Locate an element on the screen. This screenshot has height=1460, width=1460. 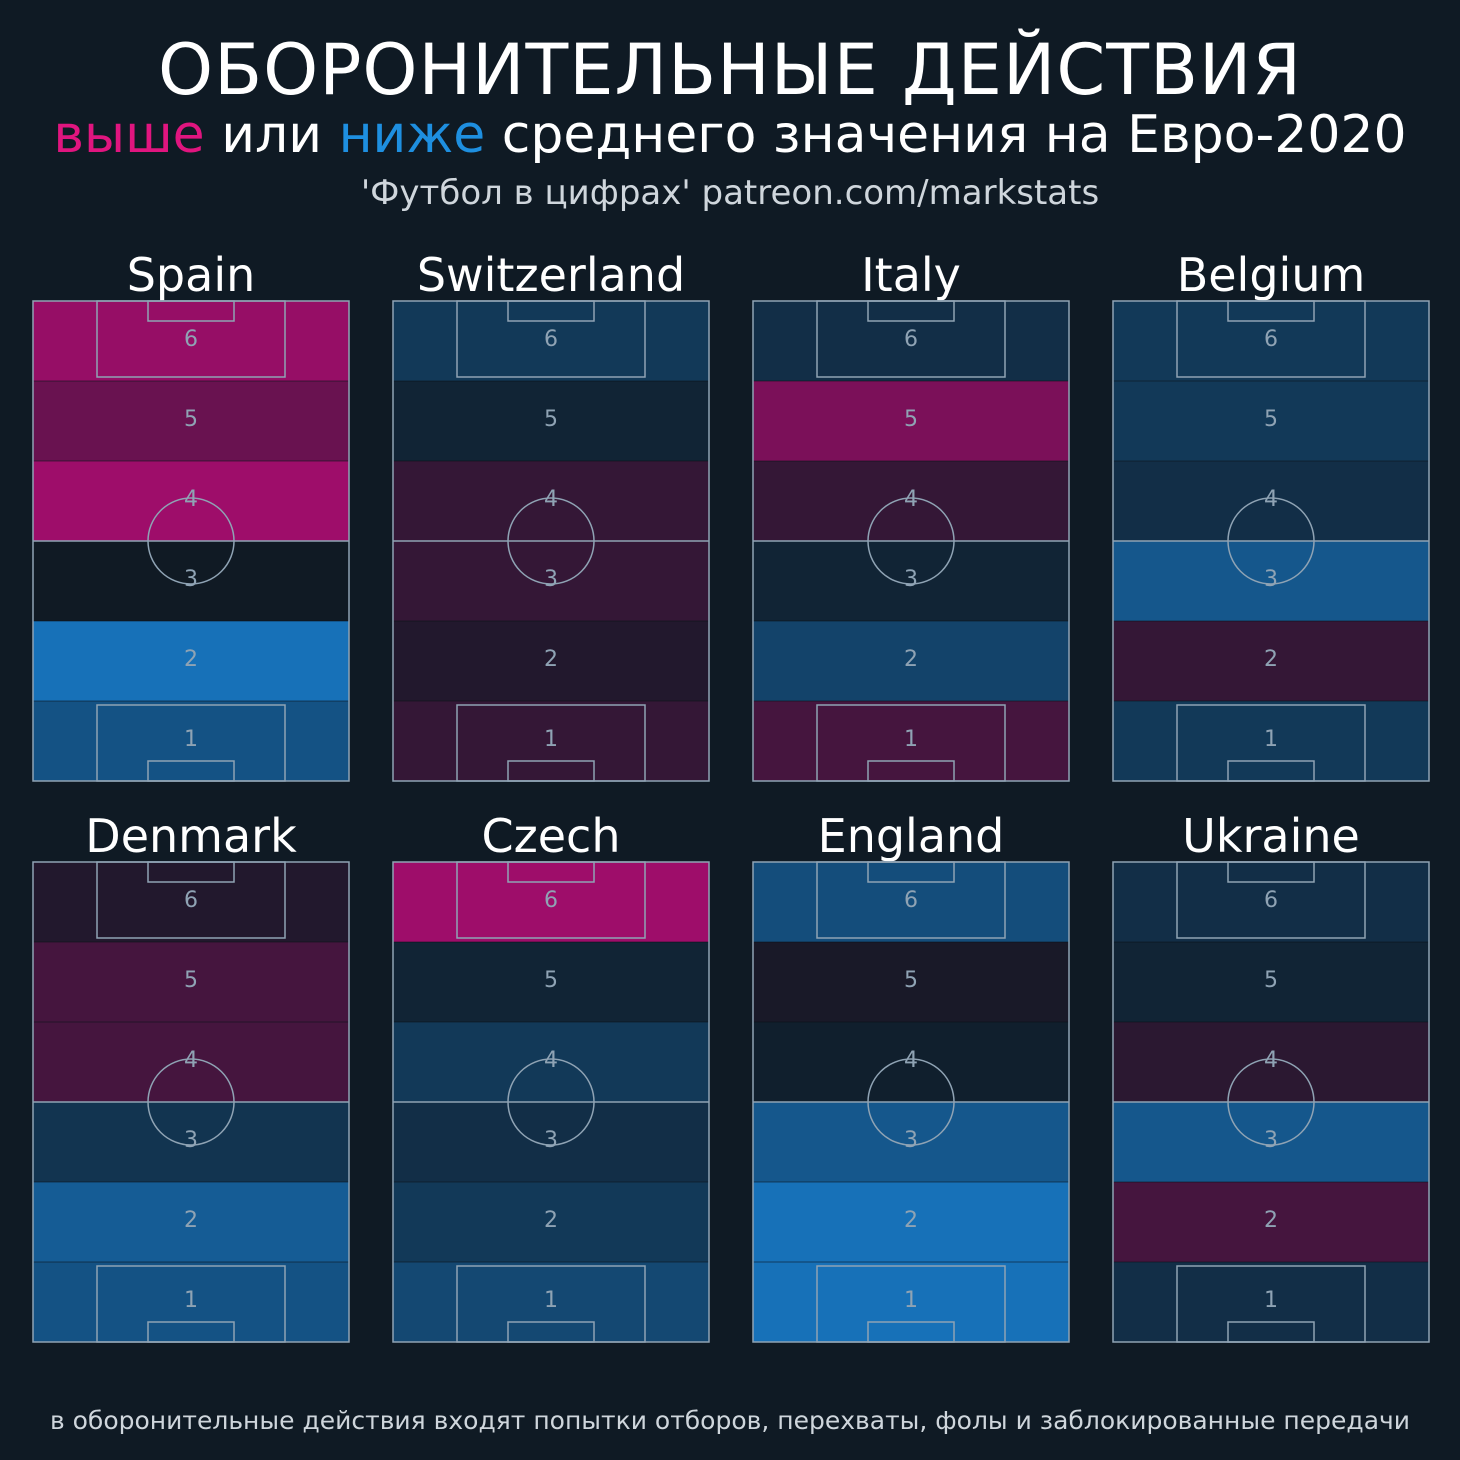
pitch-belgium: Belgium 6 5 4 3 2 1 is located at coordinates (1271, 515).